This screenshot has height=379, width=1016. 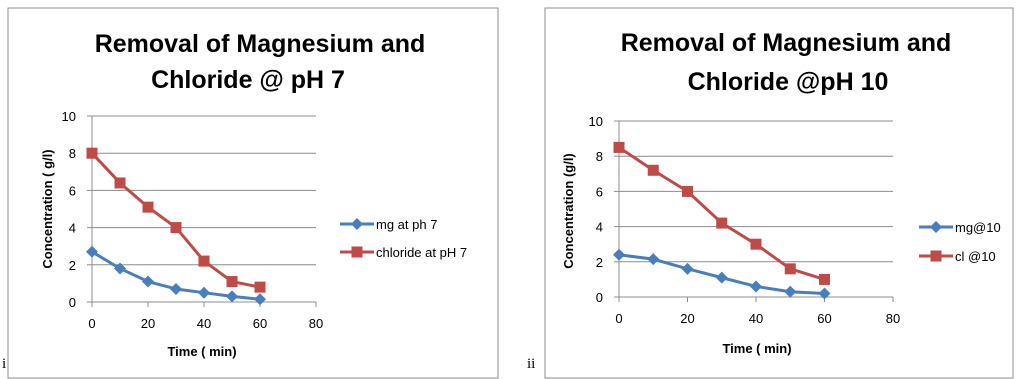 I want to click on y-axis-label: Concentration (g/l), so click(x=568, y=211).